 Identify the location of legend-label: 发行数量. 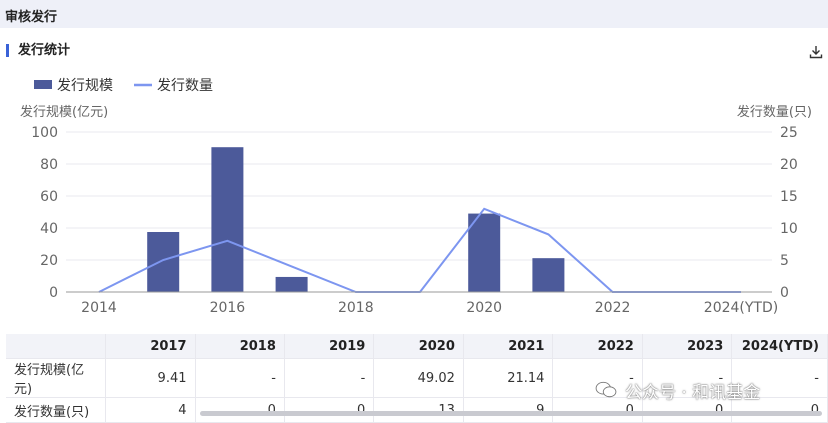
(185, 86).